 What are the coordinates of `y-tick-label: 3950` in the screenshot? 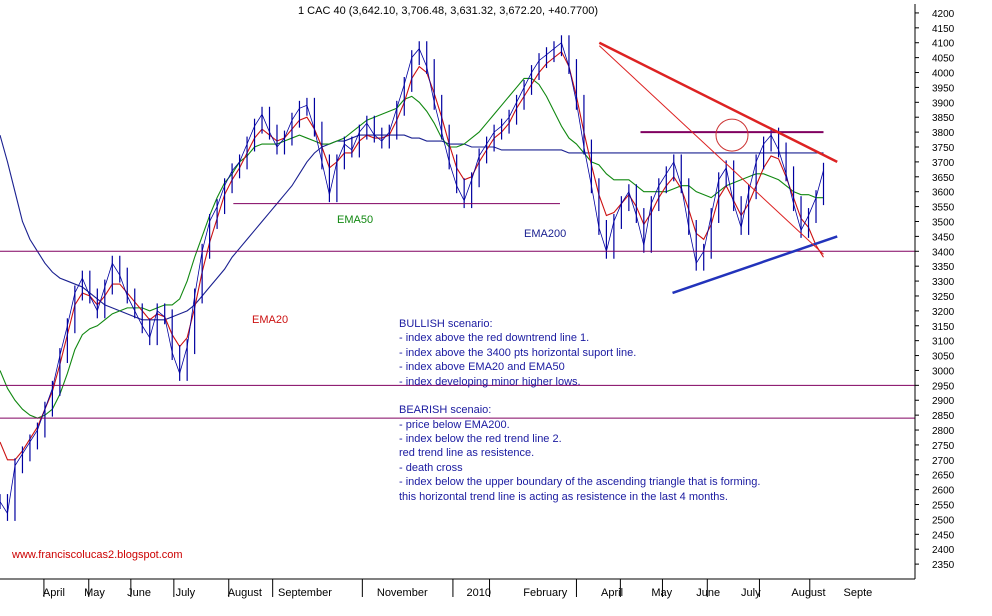 It's located at (943, 88).